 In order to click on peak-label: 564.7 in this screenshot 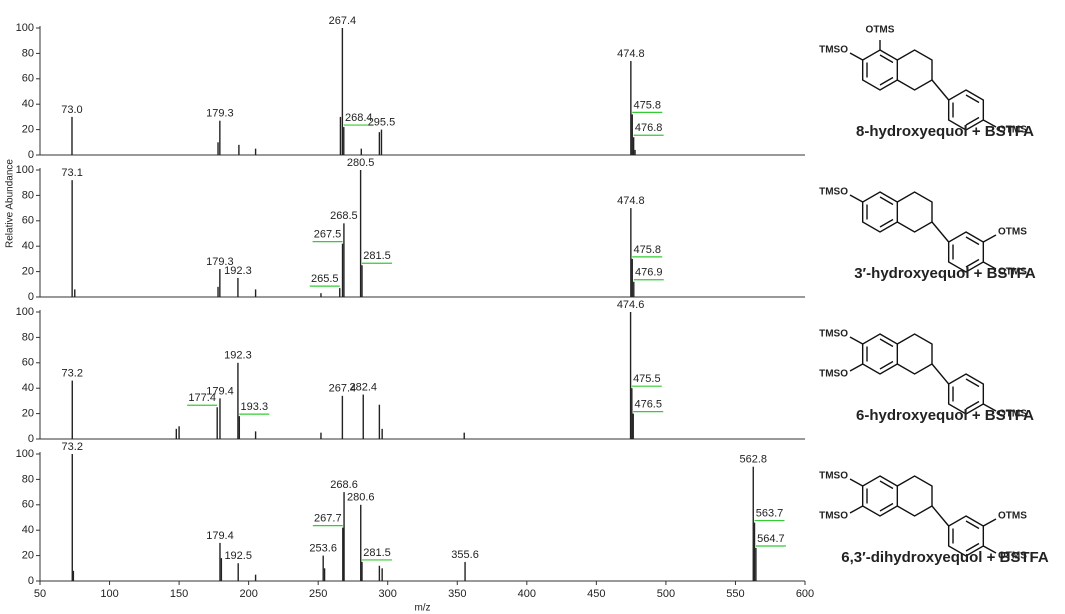, I will do `click(771, 539)`.